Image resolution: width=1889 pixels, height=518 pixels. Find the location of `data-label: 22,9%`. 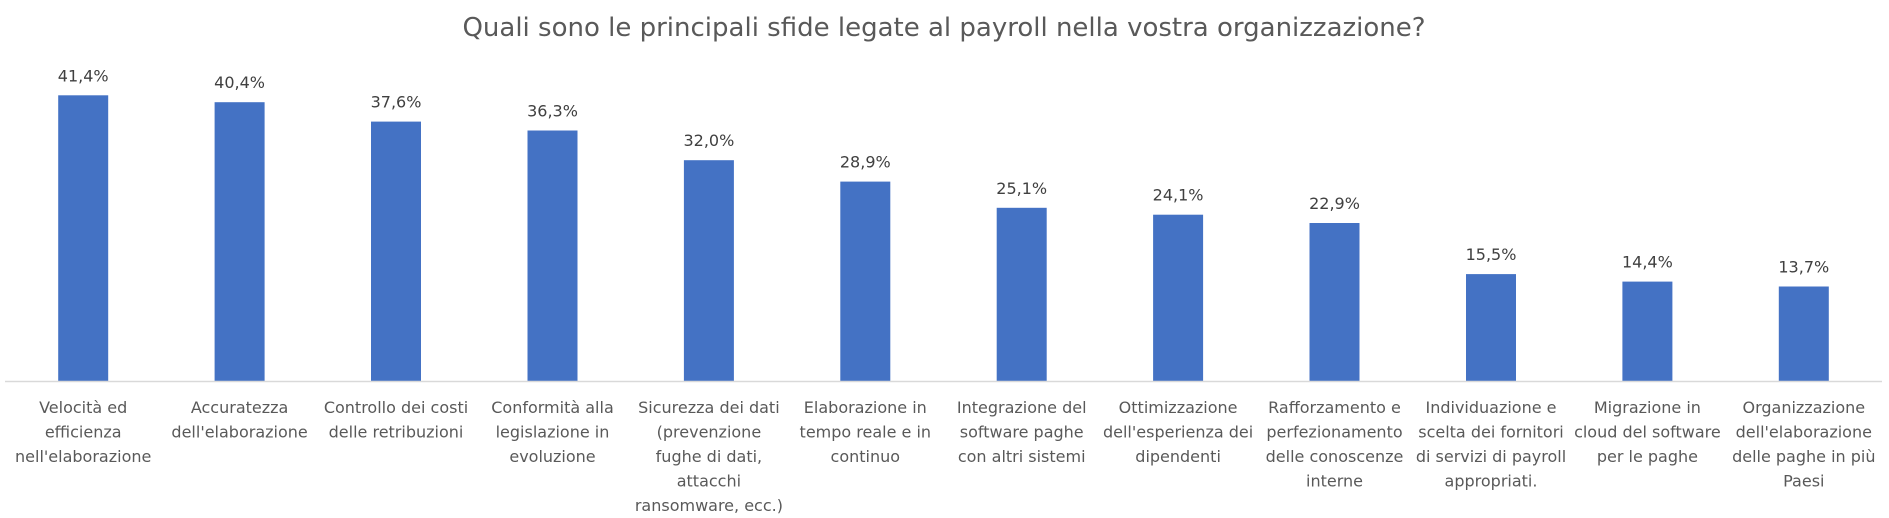

data-label: 22,9% is located at coordinates (1334, 203).